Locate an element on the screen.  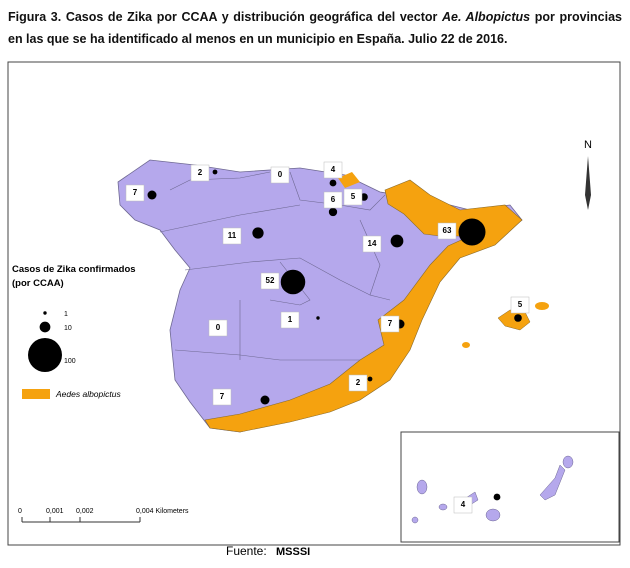
scale-label: 0,004 Kilometers is located at coordinates (162, 511).